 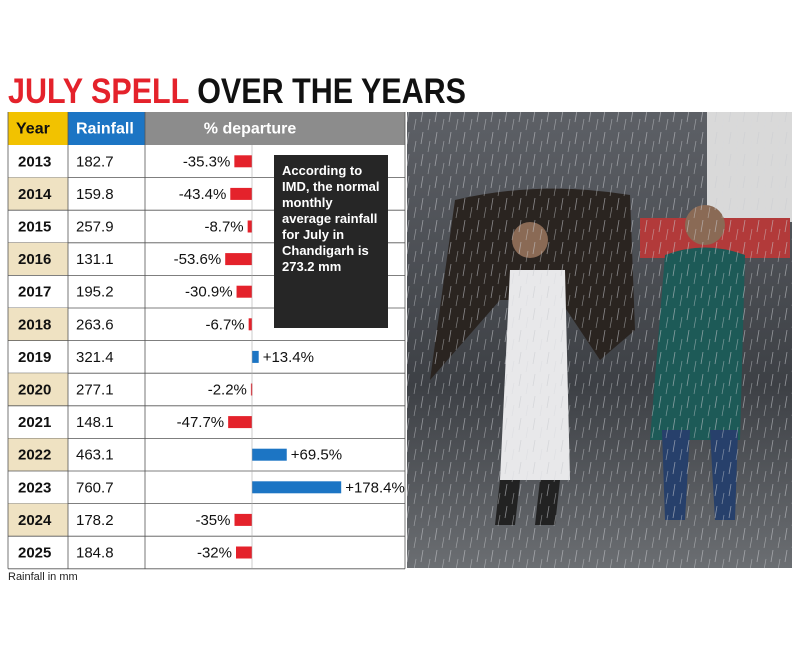 What do you see at coordinates (95, 259) in the screenshot?
I see `rainfall-value: 131.1` at bounding box center [95, 259].